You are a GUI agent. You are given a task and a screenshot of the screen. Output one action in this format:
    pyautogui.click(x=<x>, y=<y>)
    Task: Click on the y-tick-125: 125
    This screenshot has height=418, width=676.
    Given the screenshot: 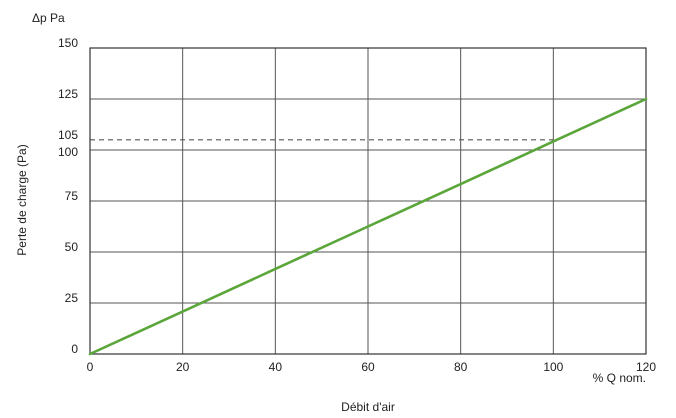 What is the action you would take?
    pyautogui.click(x=68, y=94)
    